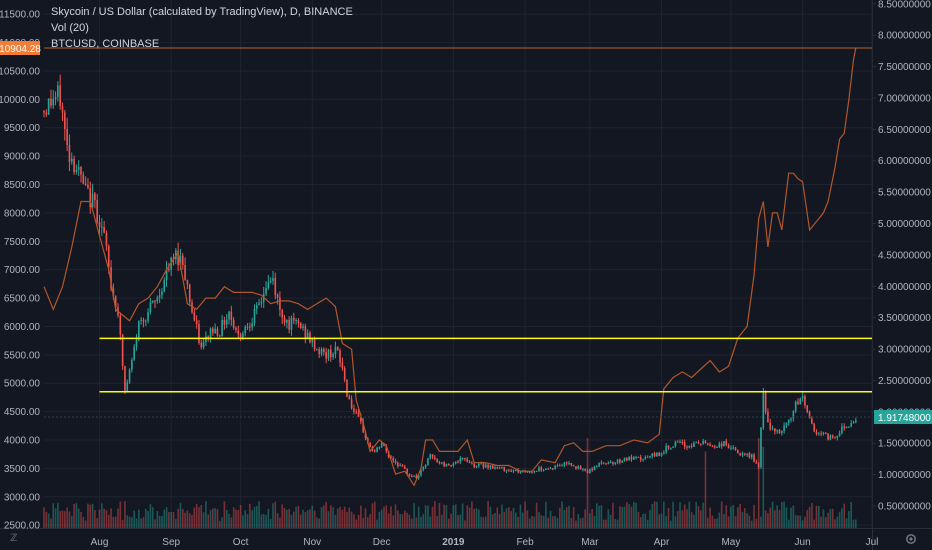 This screenshot has height=550, width=932. Describe the element at coordinates (911, 539) in the screenshot. I see `gear-icon` at that location.